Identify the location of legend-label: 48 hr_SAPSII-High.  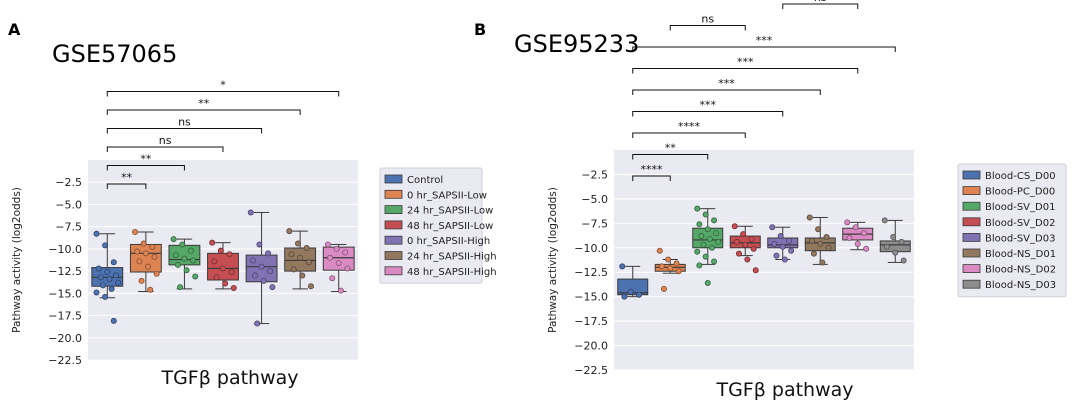
(452, 272).